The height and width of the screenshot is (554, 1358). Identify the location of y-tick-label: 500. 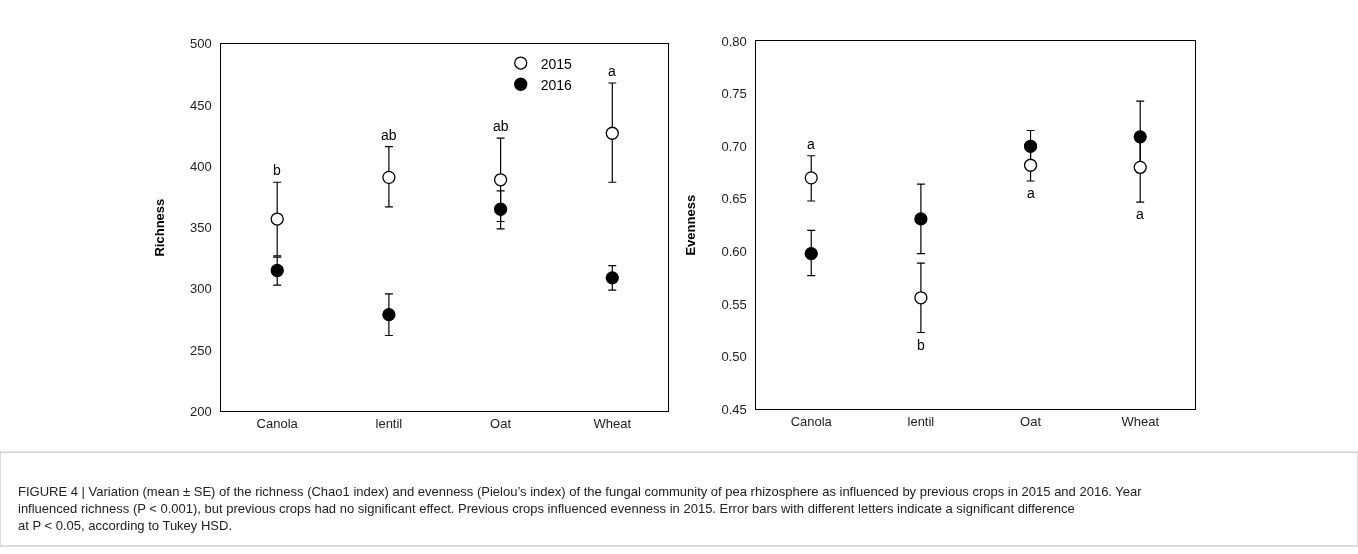
(201, 44).